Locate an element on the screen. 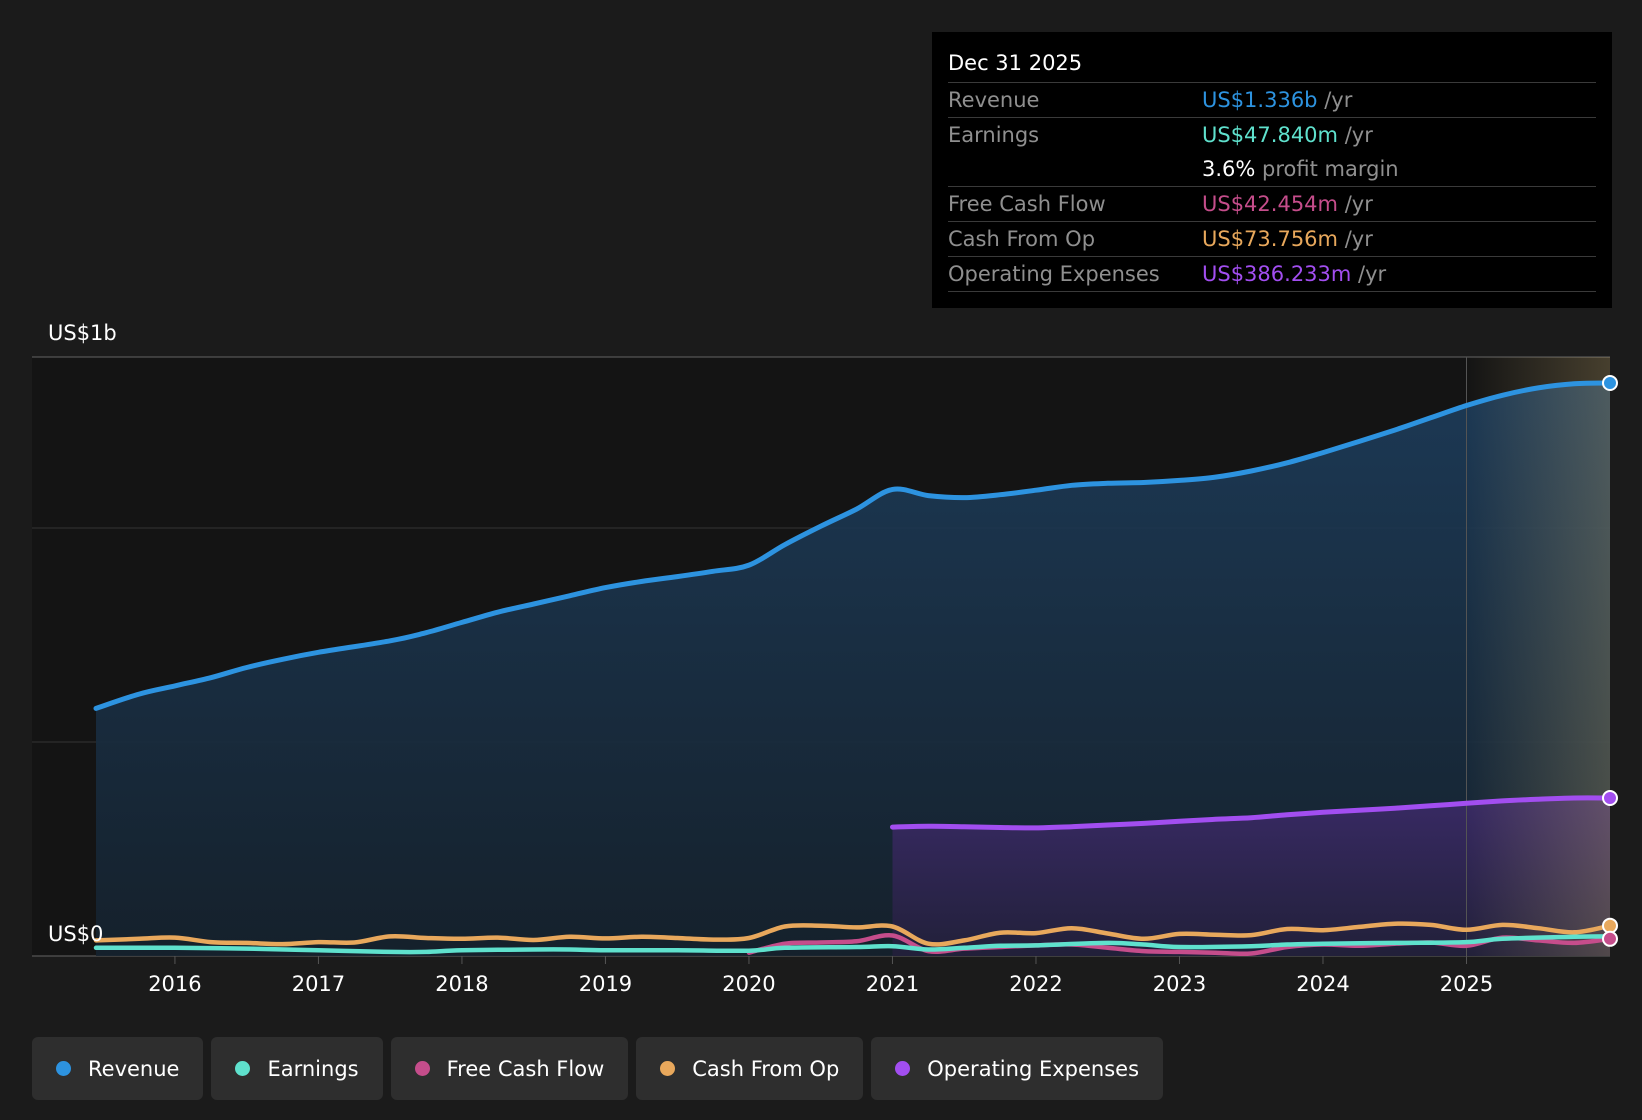  tooltip-date: Dec 31 2025 is located at coordinates (1272, 65).